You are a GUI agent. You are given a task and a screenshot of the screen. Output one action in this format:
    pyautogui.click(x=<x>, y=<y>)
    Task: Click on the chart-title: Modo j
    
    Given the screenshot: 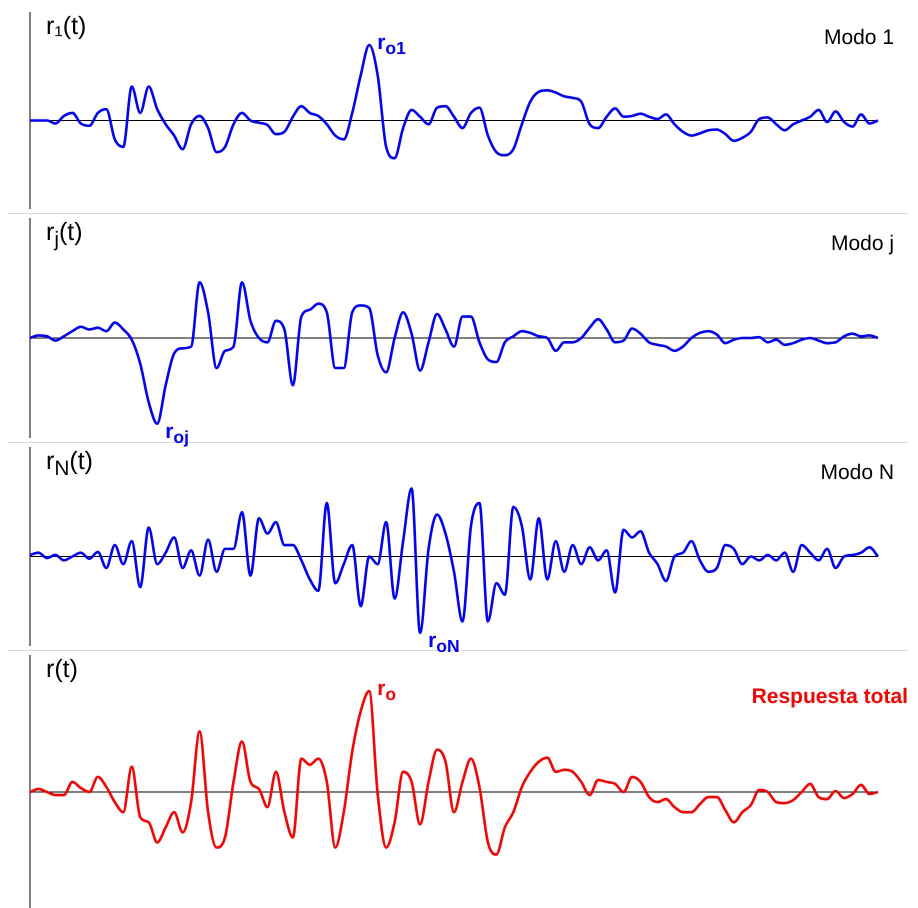 What is the action you would take?
    pyautogui.click(x=862, y=244)
    